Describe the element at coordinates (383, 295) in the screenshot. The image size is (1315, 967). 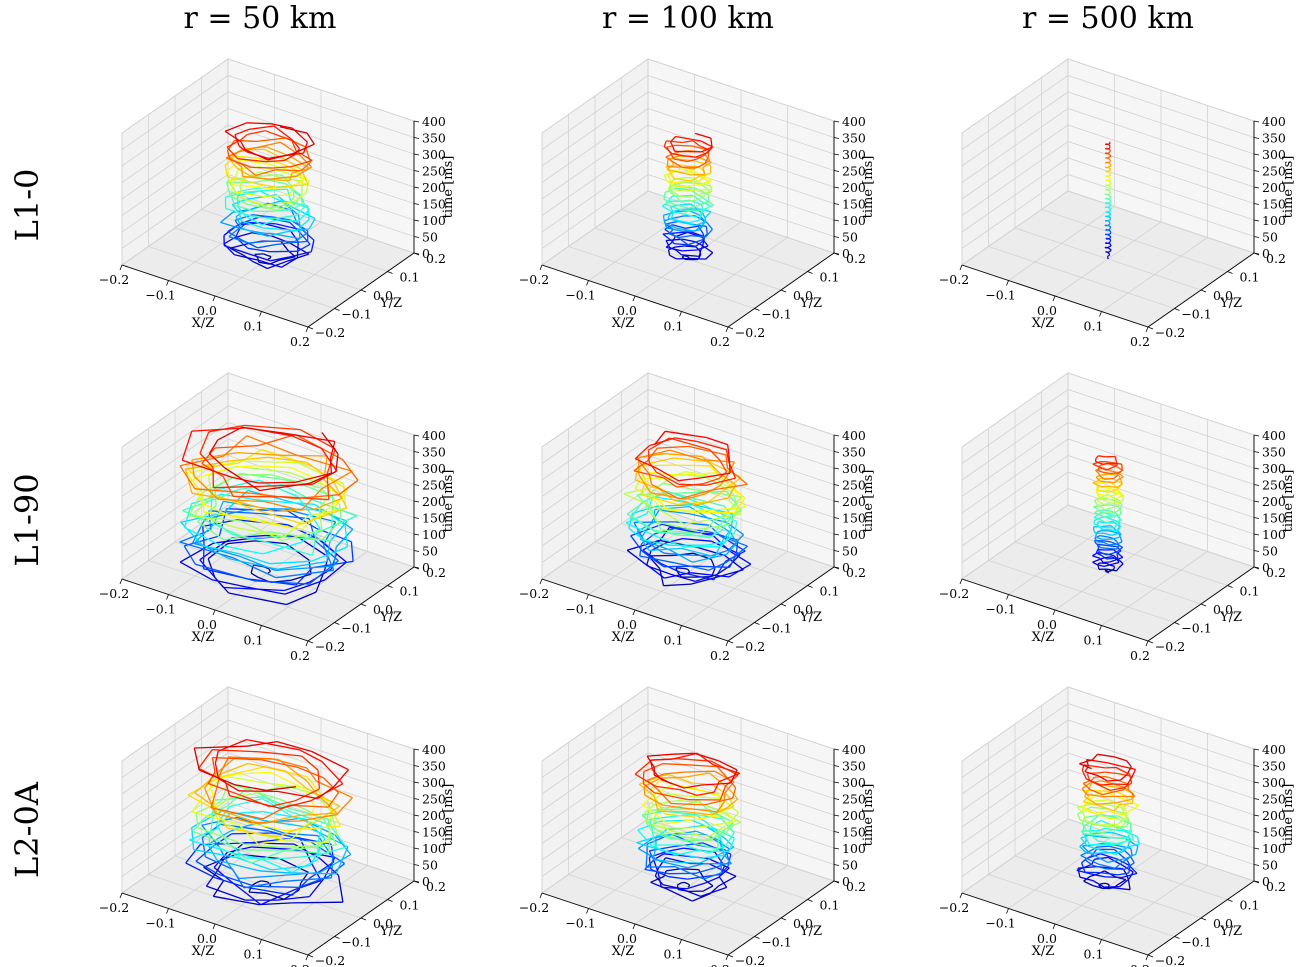
I see `y-tick-label: 0.0` at that location.